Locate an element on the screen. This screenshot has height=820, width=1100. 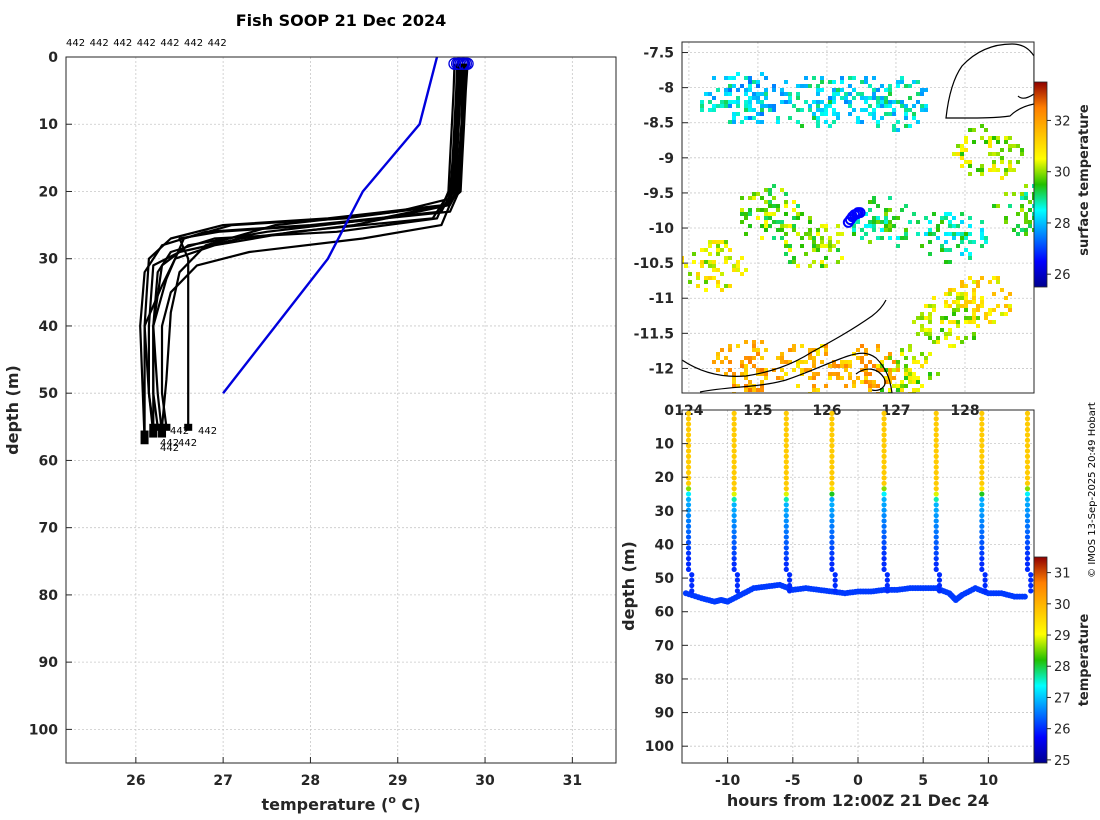
section-y-tick-label: 60 is located at coordinates (665, 613).